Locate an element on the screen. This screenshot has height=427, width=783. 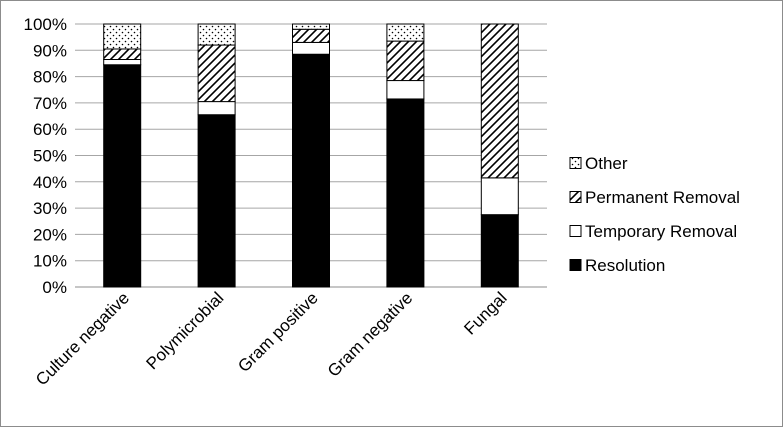
y-tick-label: 0% is located at coordinates (54, 287).